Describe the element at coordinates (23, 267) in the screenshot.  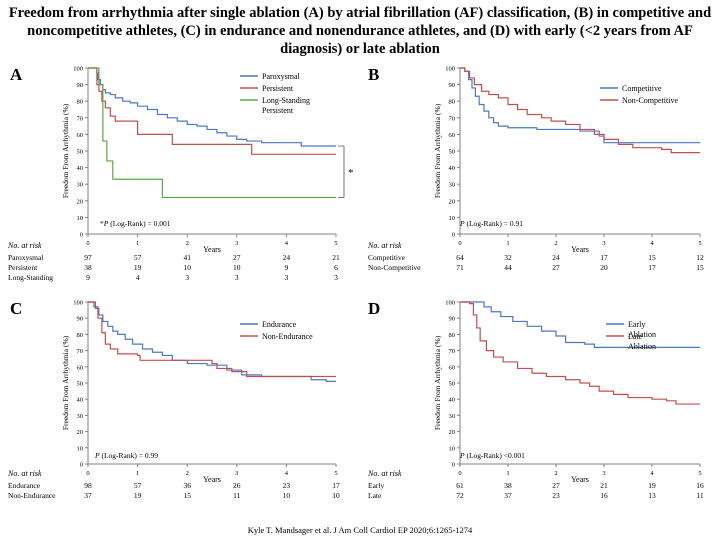
I see `risk-row-label: Persistent` at that location.